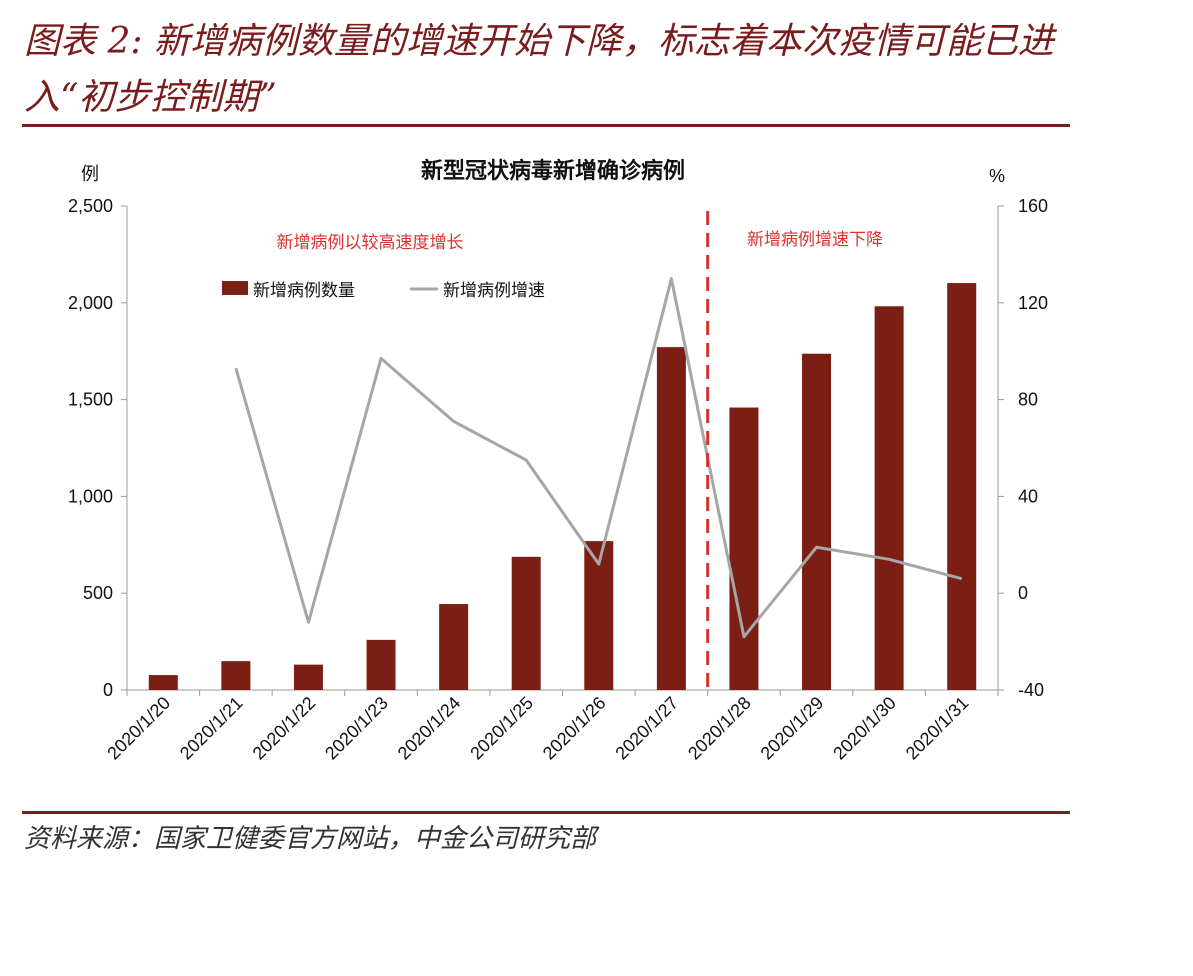 The height and width of the screenshot is (976, 1193). Describe the element at coordinates (356, 728) in the screenshot. I see `x-tick-label: 2020/1/23` at that location.